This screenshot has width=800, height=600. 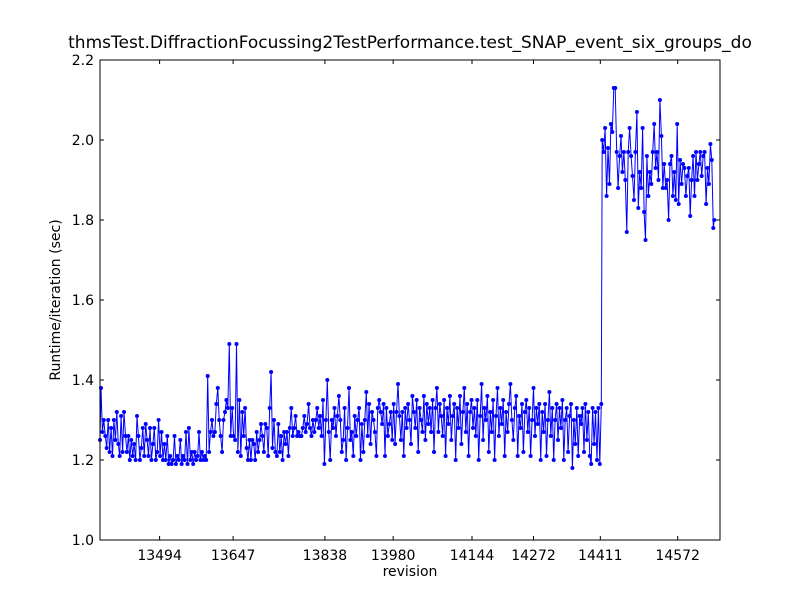 I want to click on y-tick-label: 1.4, so click(x=83, y=381).